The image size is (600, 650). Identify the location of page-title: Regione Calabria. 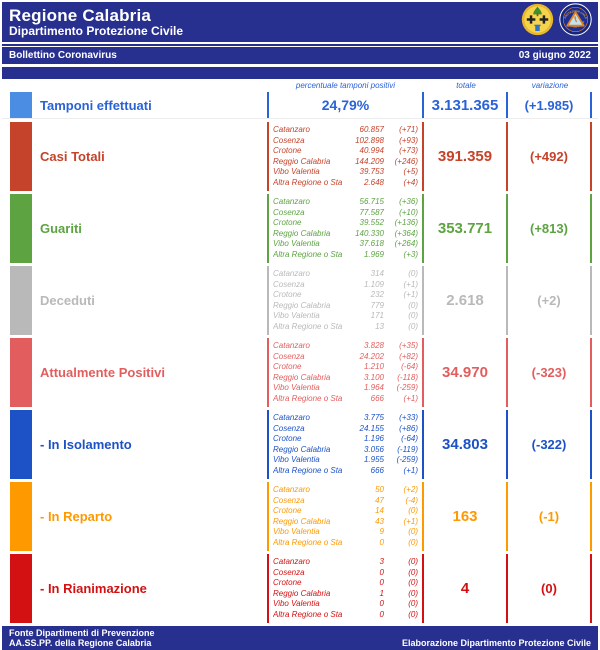
(80, 15).